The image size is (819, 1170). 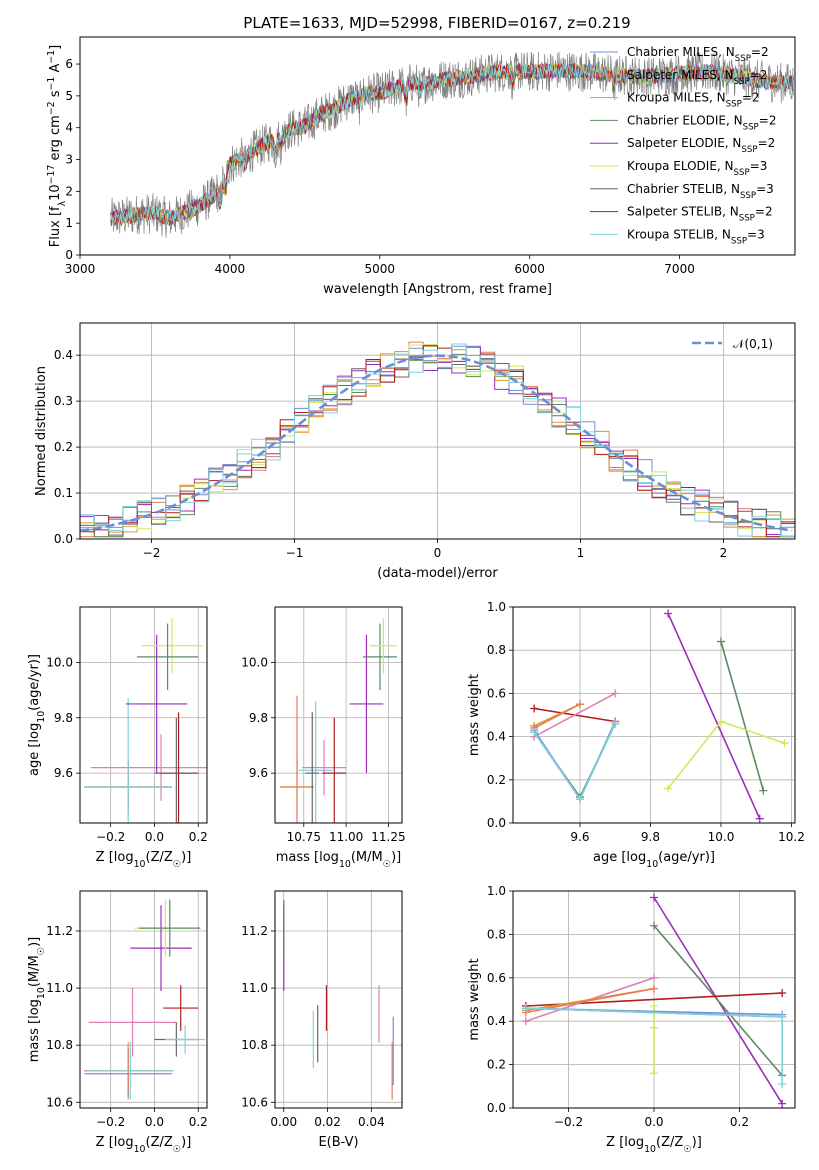 I want to click on y-tick-label: 11.2, so click(x=59, y=931).